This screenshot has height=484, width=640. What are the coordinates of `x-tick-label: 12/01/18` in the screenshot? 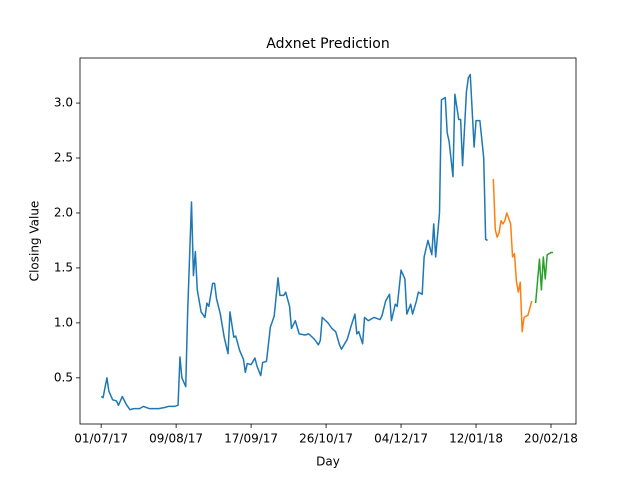 It's located at (476, 439).